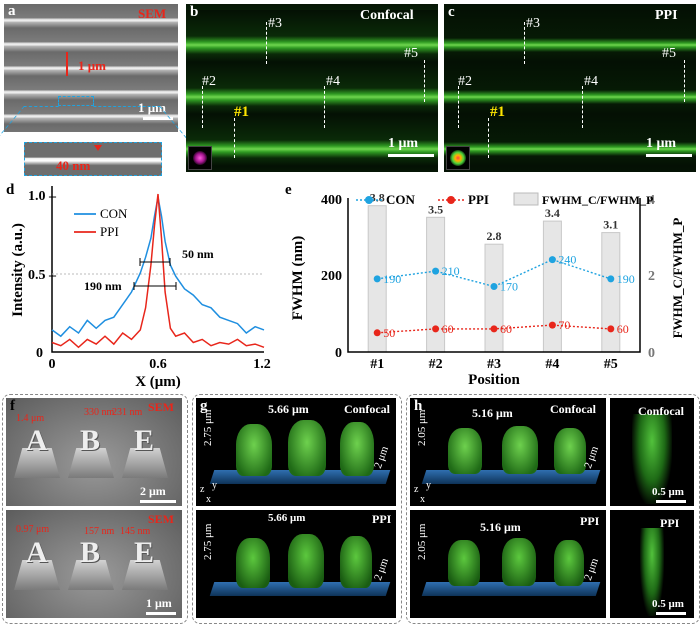  What do you see at coordinates (12, 11) in the screenshot?
I see `panel-a-label: a` at bounding box center [12, 11].